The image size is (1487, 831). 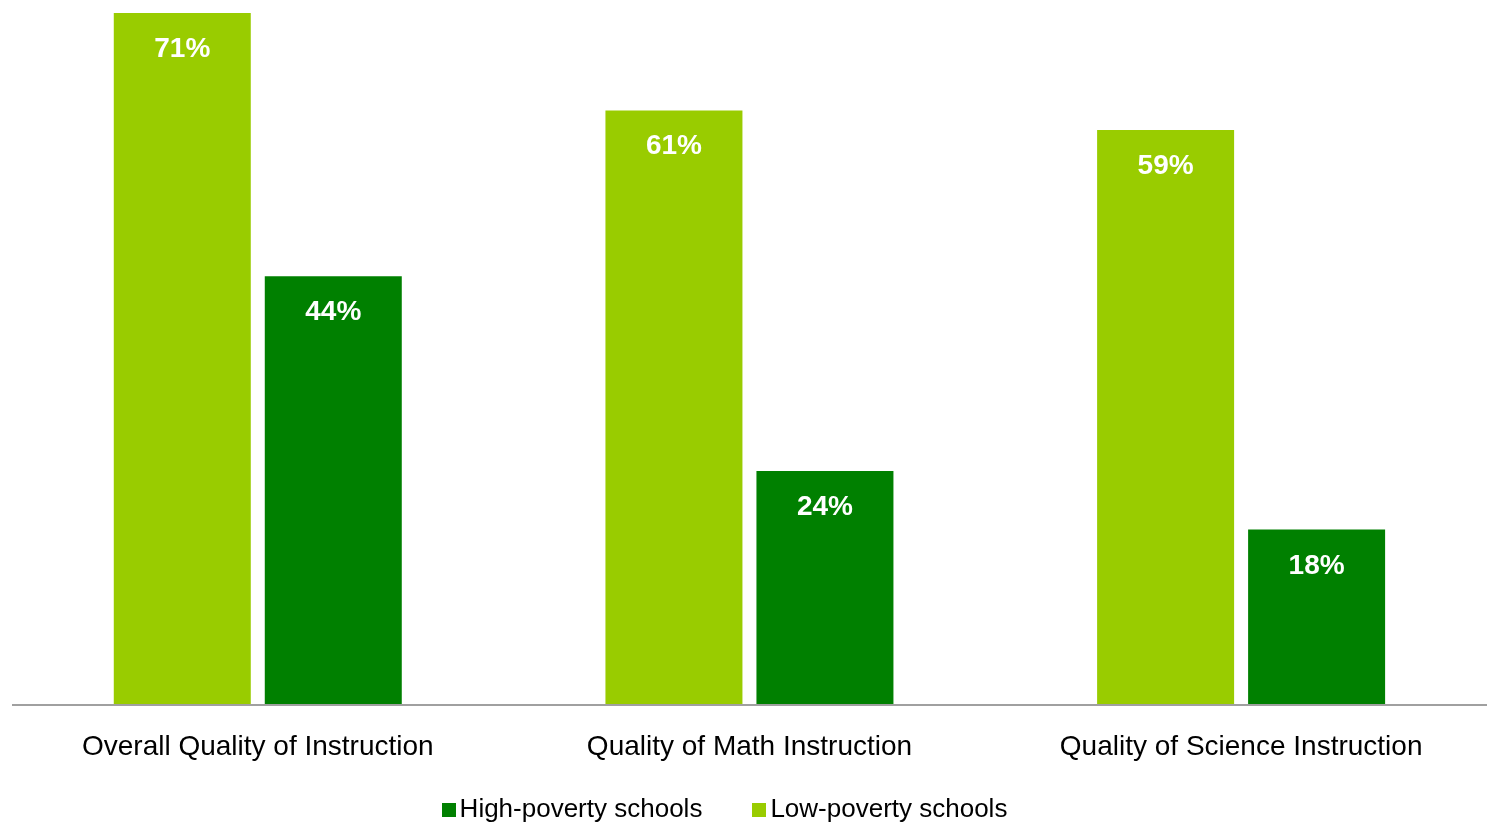 What do you see at coordinates (1165, 164) in the screenshot?
I see `data-label: 59%` at bounding box center [1165, 164].